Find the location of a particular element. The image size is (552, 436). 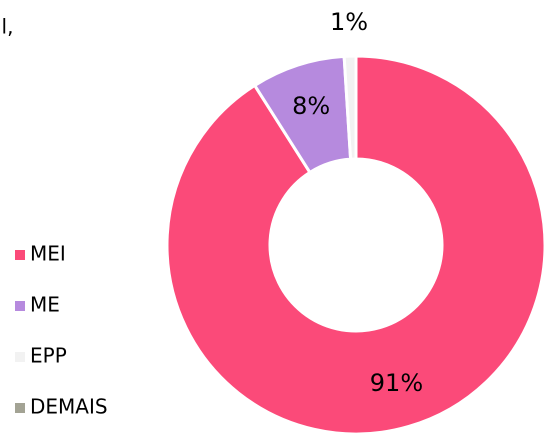

donut-slice is located at coordinates (350, 107).